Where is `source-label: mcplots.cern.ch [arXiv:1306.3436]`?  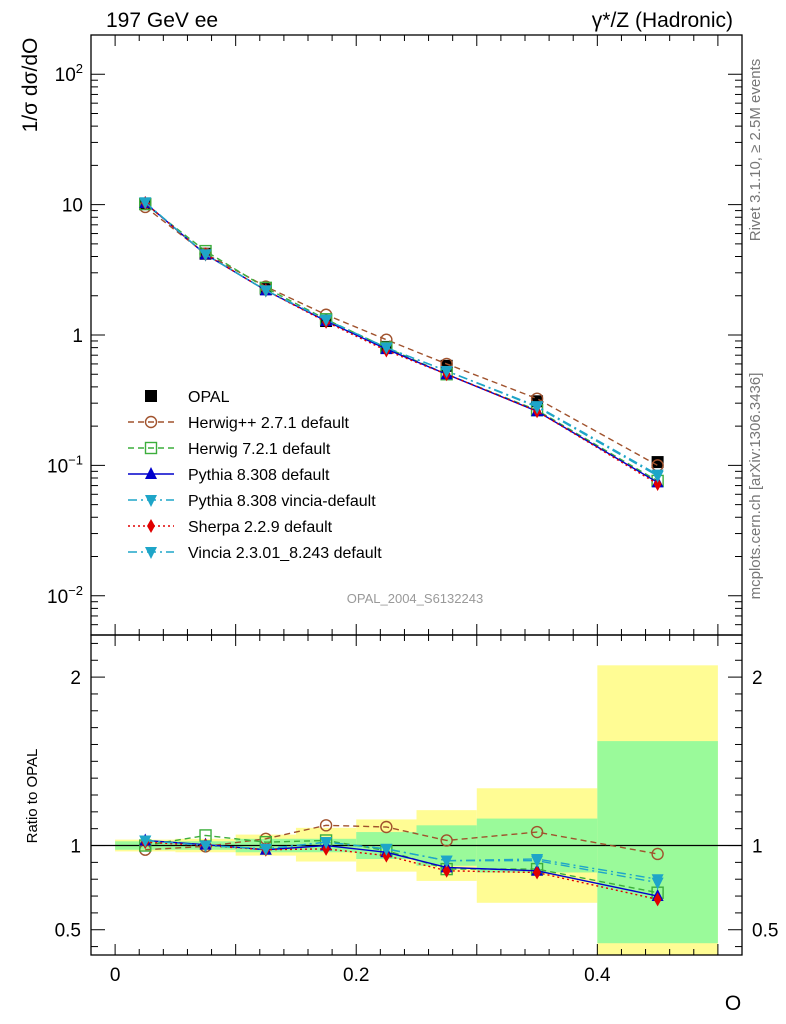 source-label: mcplots.cern.ch [arXiv:1306.3436] is located at coordinates (755, 486).